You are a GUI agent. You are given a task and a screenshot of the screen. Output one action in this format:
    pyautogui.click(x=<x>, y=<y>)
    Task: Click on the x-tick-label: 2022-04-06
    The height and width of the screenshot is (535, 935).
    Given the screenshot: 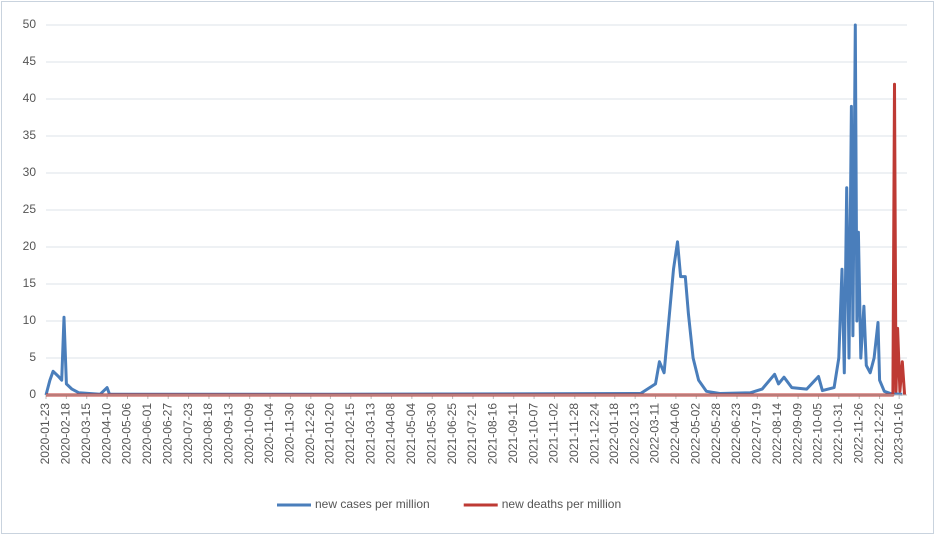 What is the action you would take?
    pyautogui.click(x=675, y=434)
    